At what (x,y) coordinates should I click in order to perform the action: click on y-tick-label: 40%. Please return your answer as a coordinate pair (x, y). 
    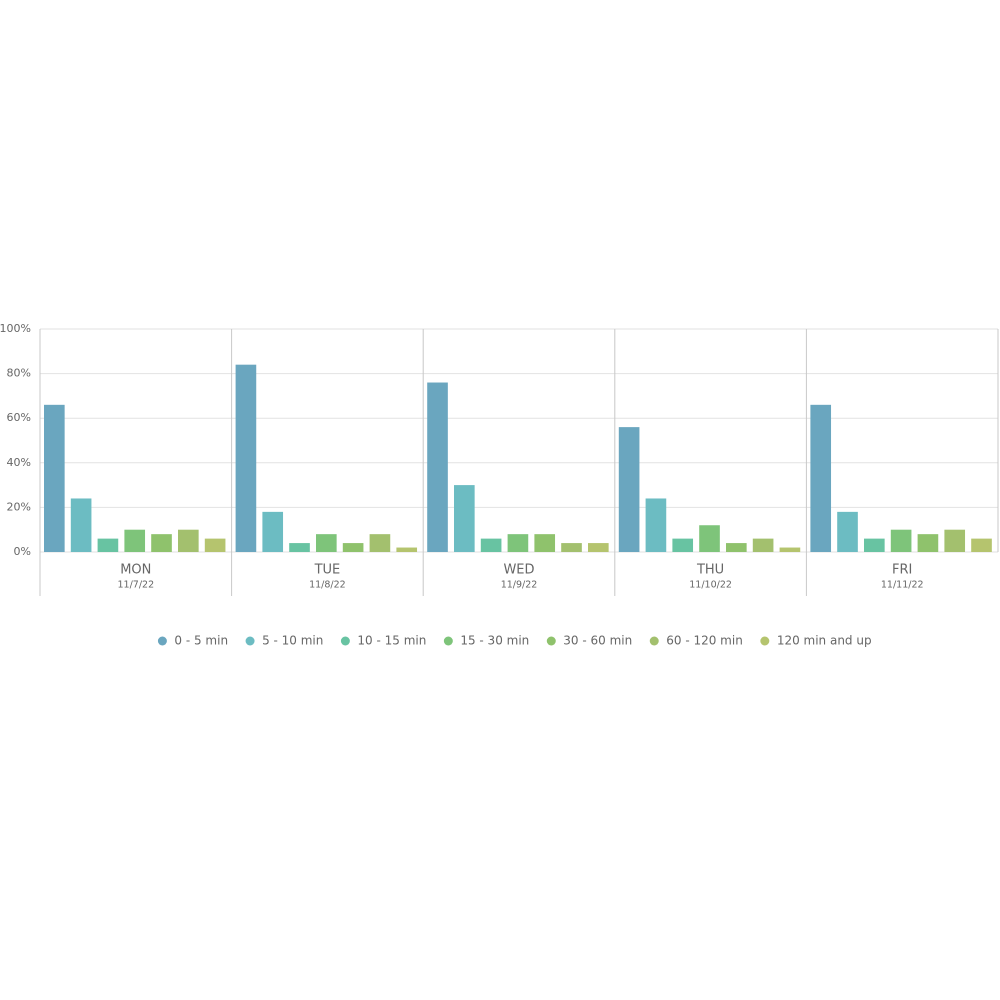
    Looking at the image, I should click on (19, 462).